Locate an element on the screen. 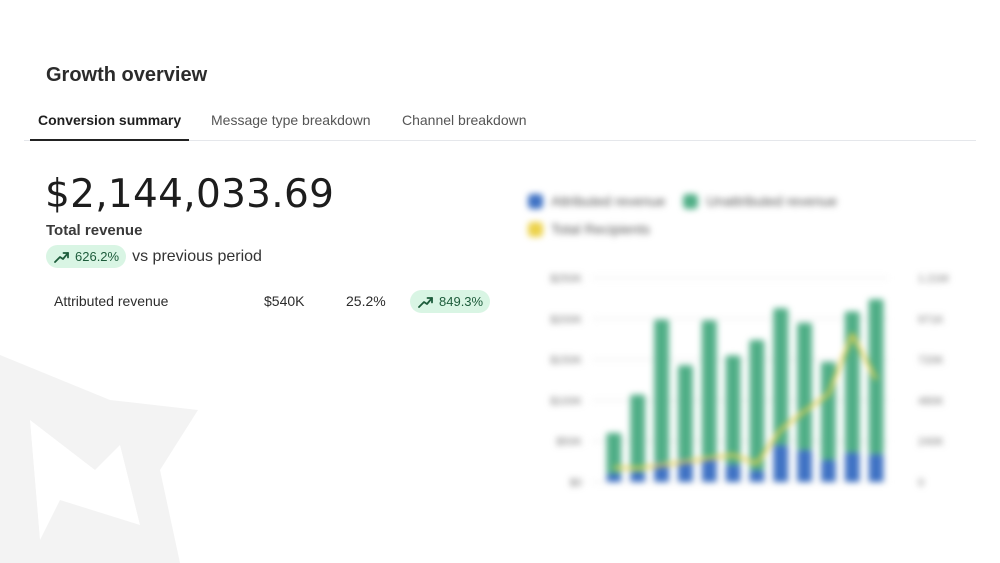 The image size is (1000, 563). legend-item-recipients: Total Recipients is located at coordinates (589, 229).